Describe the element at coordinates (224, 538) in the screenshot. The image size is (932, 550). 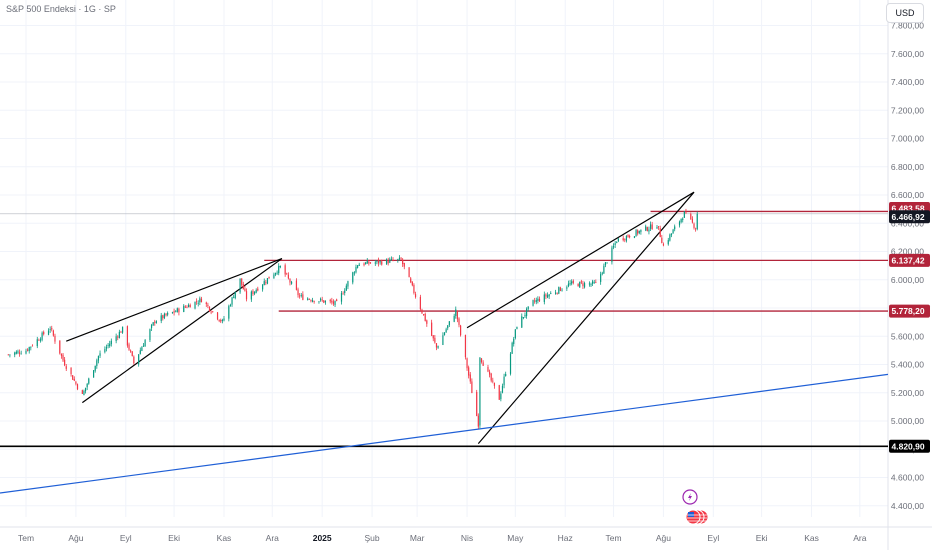
I see `x-tick-label: Kas` at that location.